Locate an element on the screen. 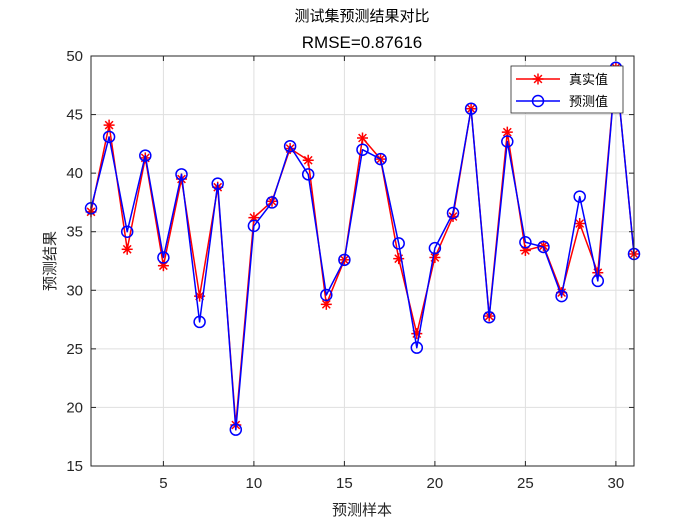  legend-box is located at coordinates (567, 89).